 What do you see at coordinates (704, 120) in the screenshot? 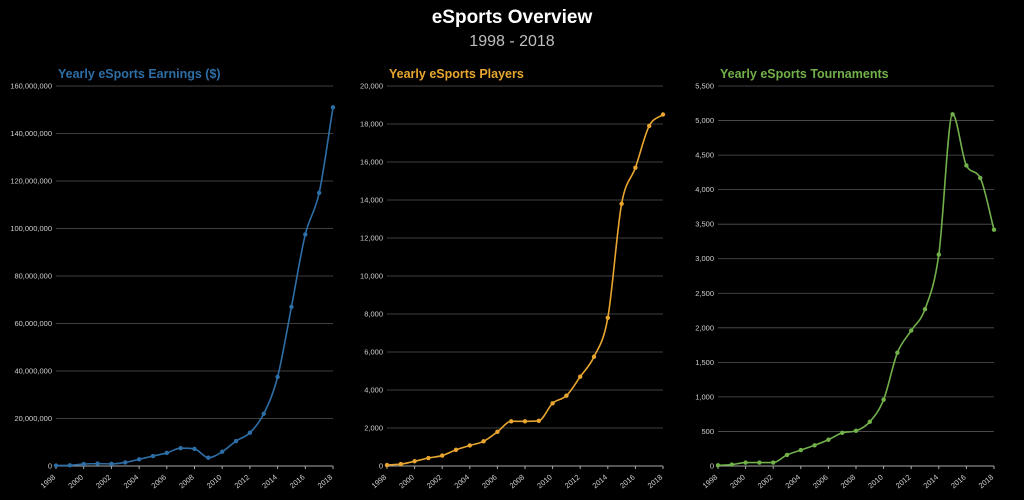
I see `y-tick-label: 5,000` at bounding box center [704, 120].